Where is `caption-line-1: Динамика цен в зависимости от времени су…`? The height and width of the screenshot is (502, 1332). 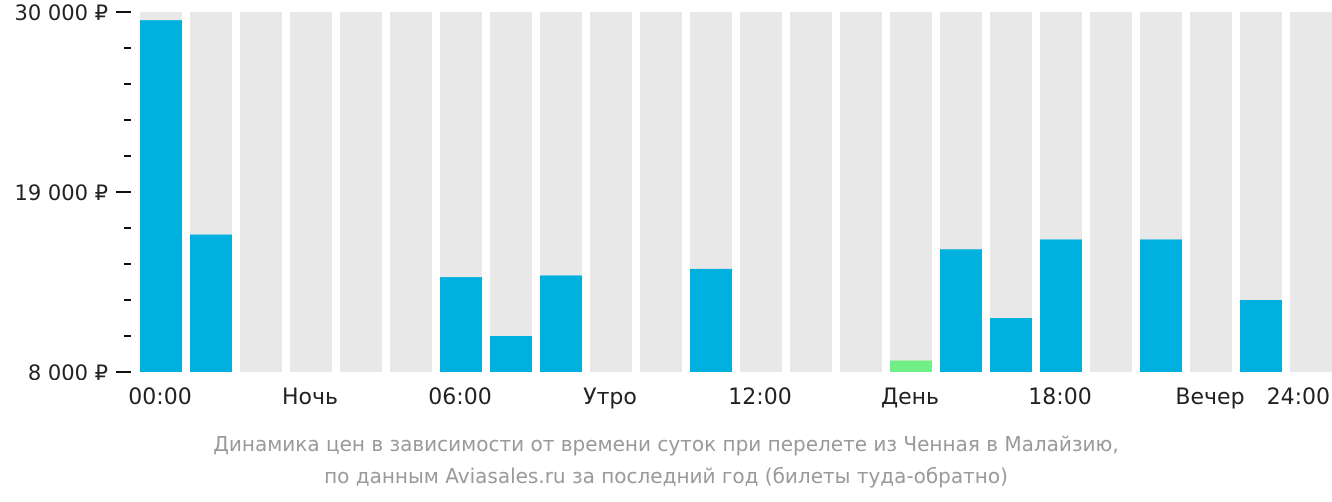
caption-line-1: Динамика цен в зависимости от времени су… is located at coordinates (666, 444).